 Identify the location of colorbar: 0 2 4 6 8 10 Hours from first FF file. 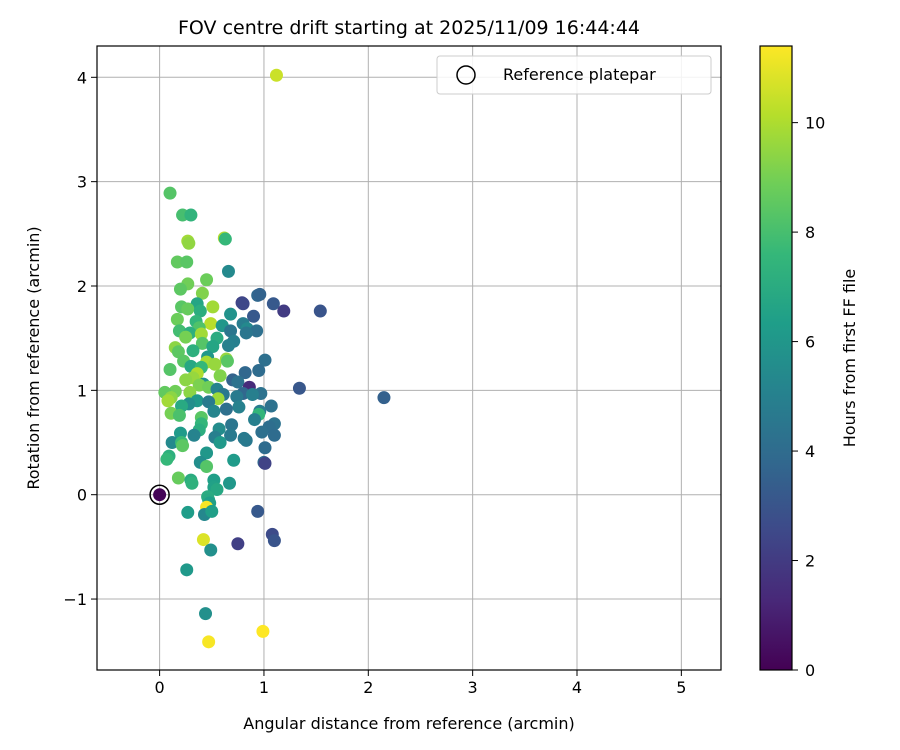
(809, 362).